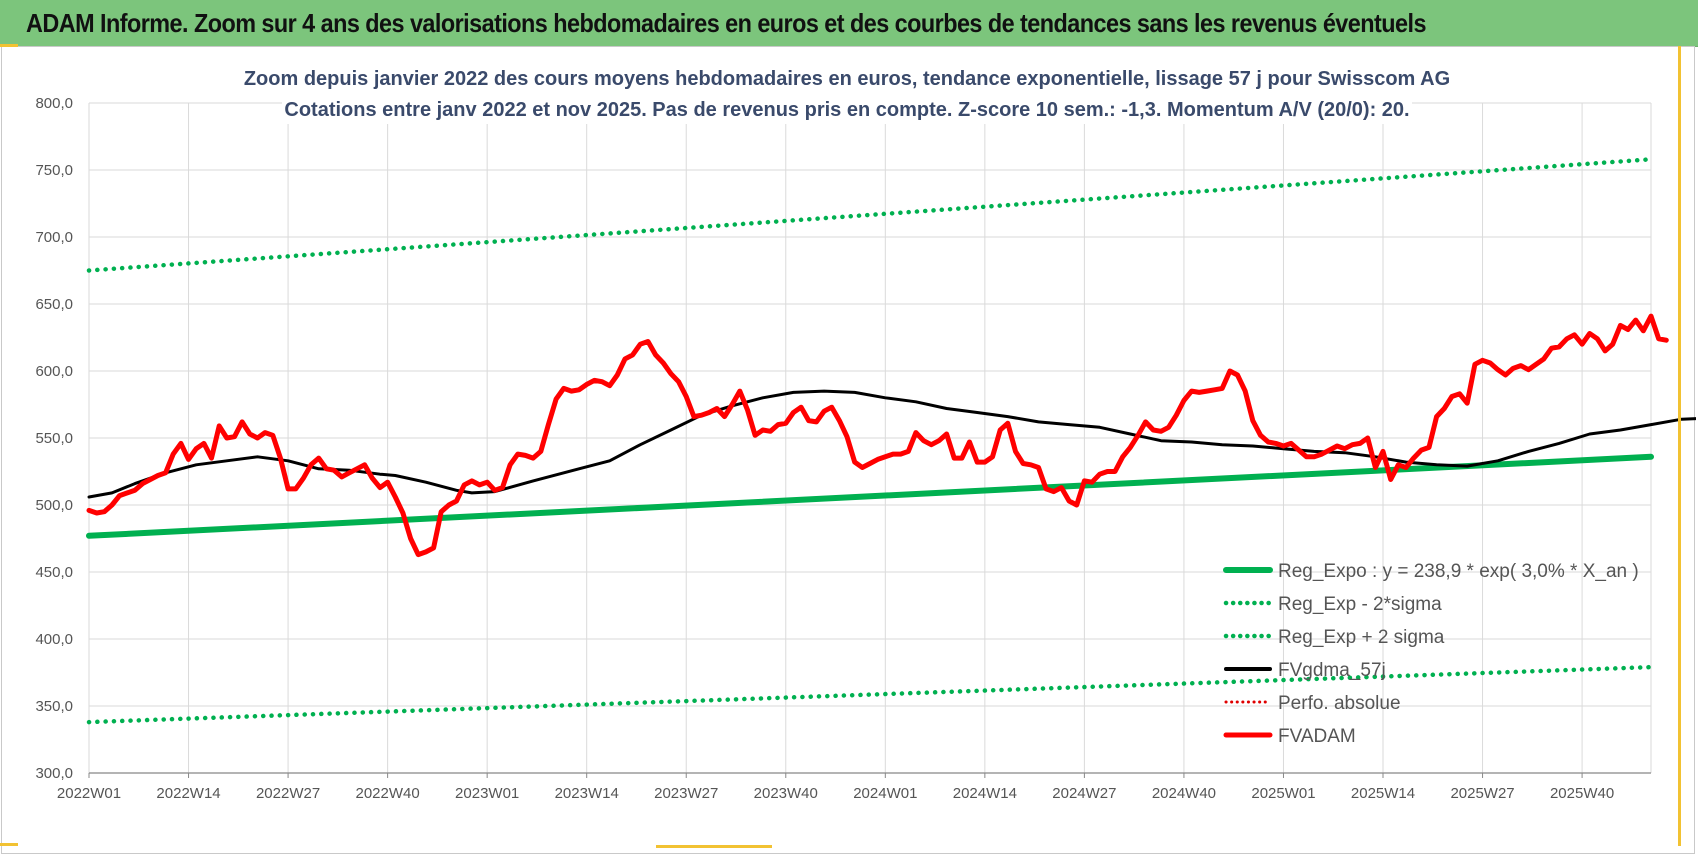 This screenshot has width=1698, height=857. I want to click on y-tick-label: 450,0, so click(54, 572).